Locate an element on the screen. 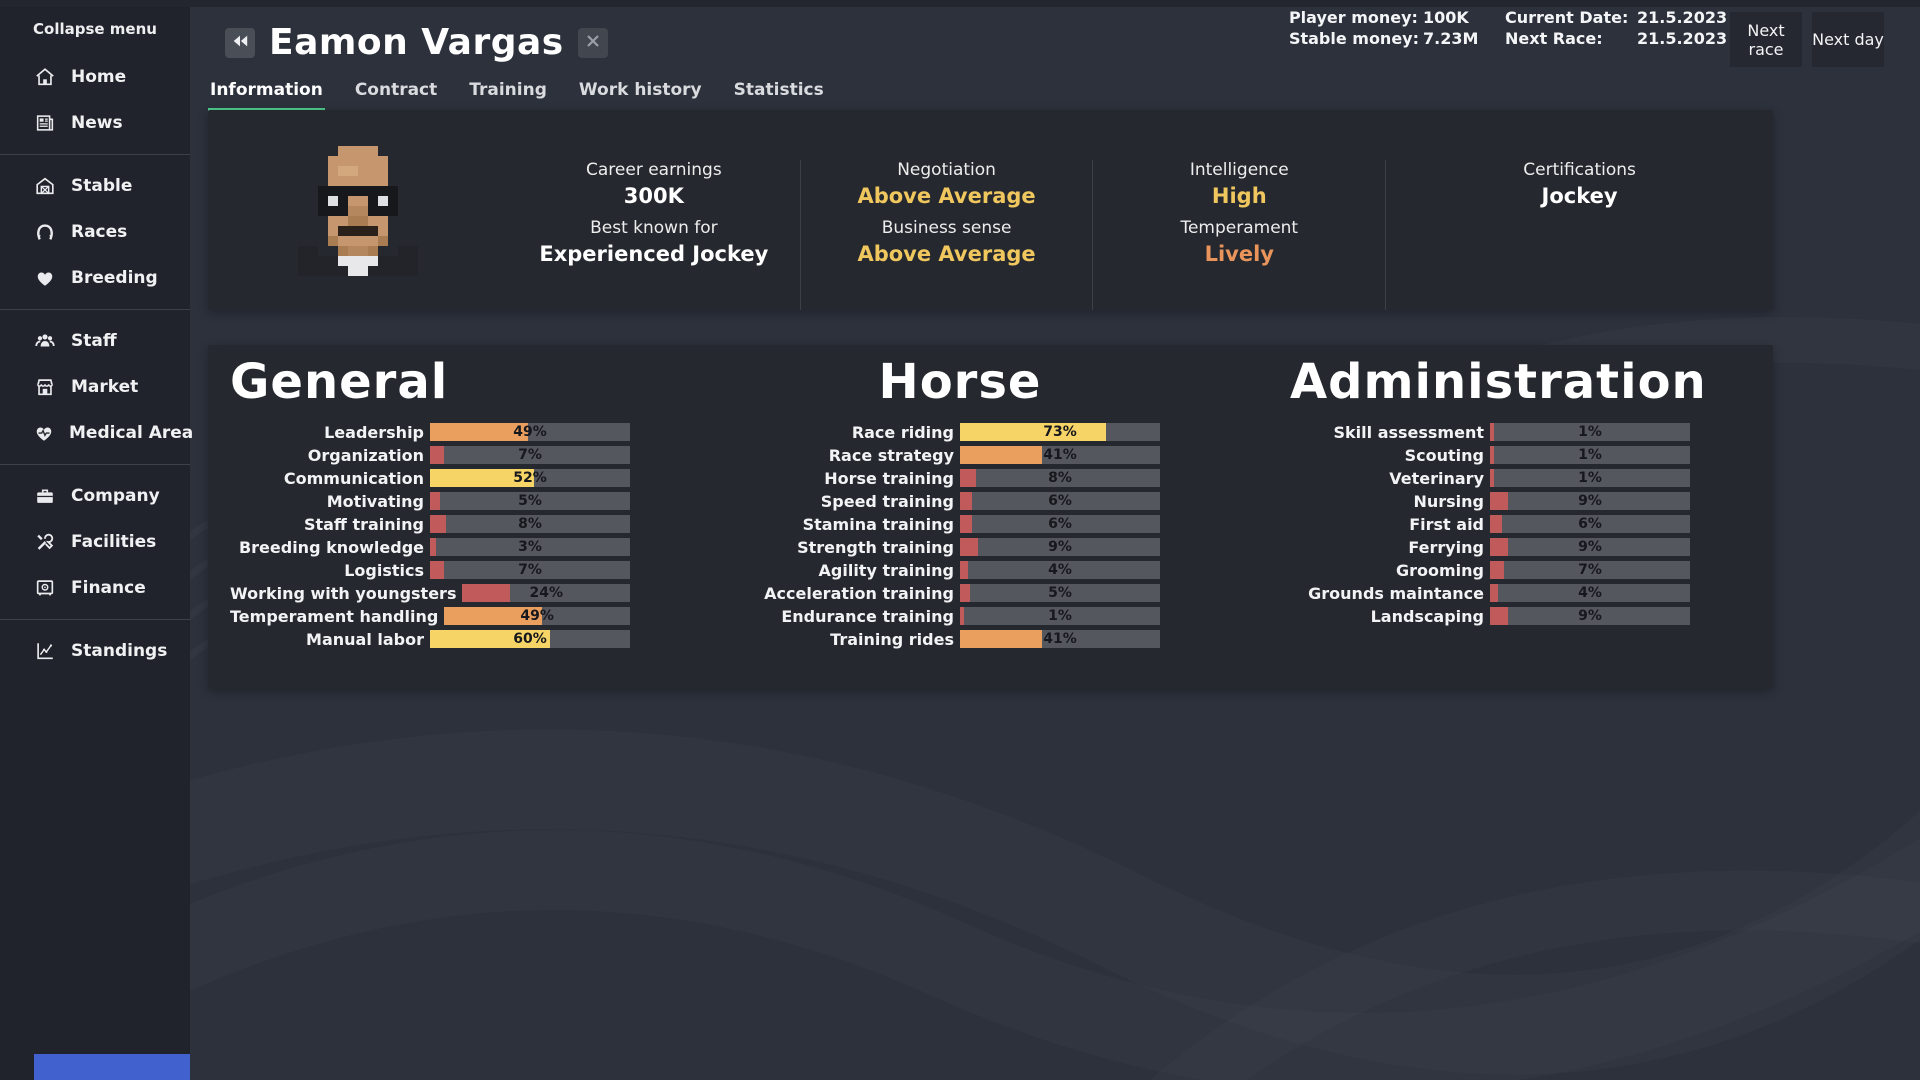 The height and width of the screenshot is (1080, 1920). skill-row: Grounds maintance 4% is located at coordinates (1490, 593).